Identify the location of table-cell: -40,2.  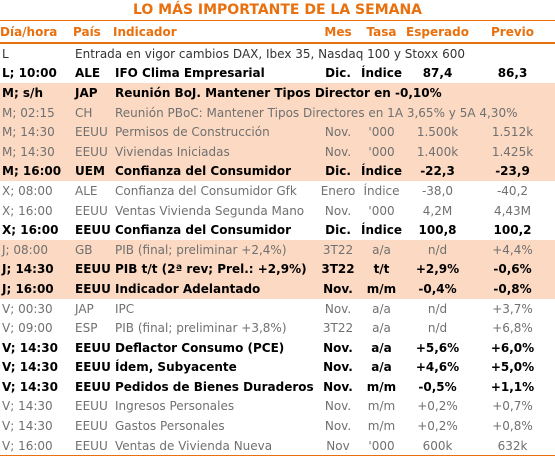
(512, 190).